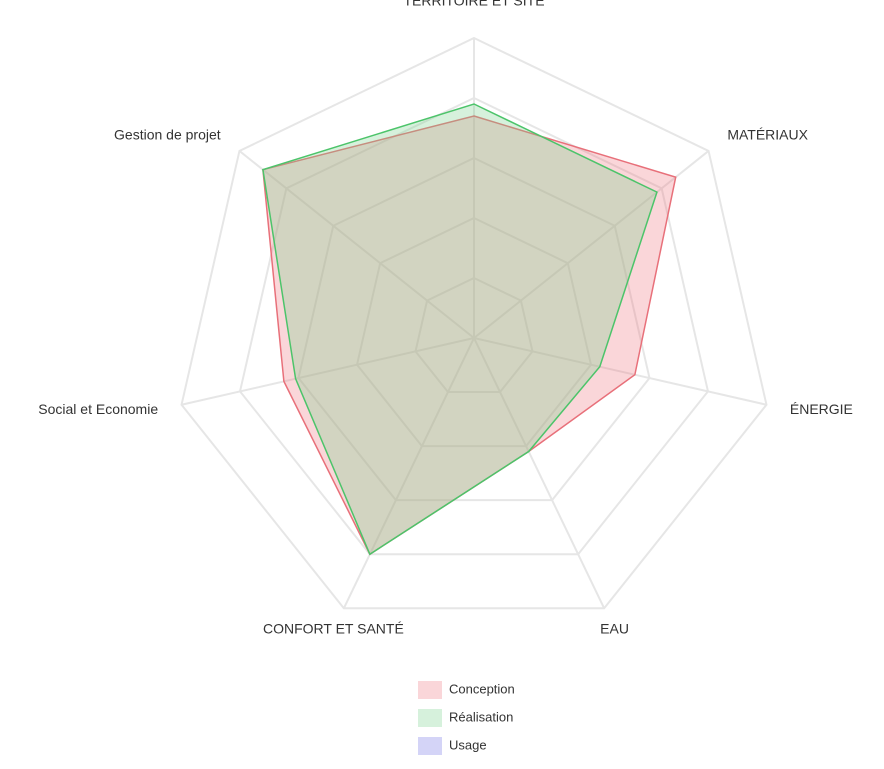  Describe the element at coordinates (473, 4) in the screenshot. I see `axis-label: TERRITOIRE ET SITE` at that location.